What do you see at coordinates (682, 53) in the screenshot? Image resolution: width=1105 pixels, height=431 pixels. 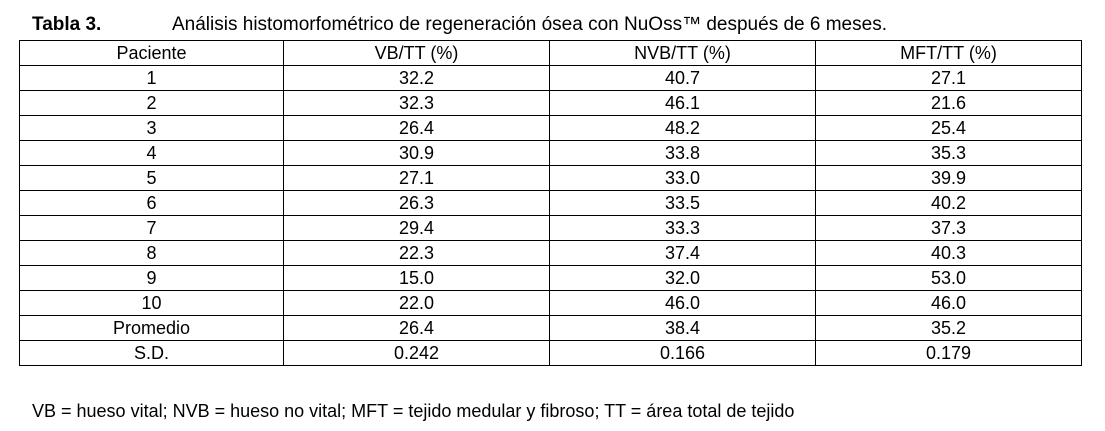 I see `column-header-nvb-tt: NVB/TT (%)` at bounding box center [682, 53].